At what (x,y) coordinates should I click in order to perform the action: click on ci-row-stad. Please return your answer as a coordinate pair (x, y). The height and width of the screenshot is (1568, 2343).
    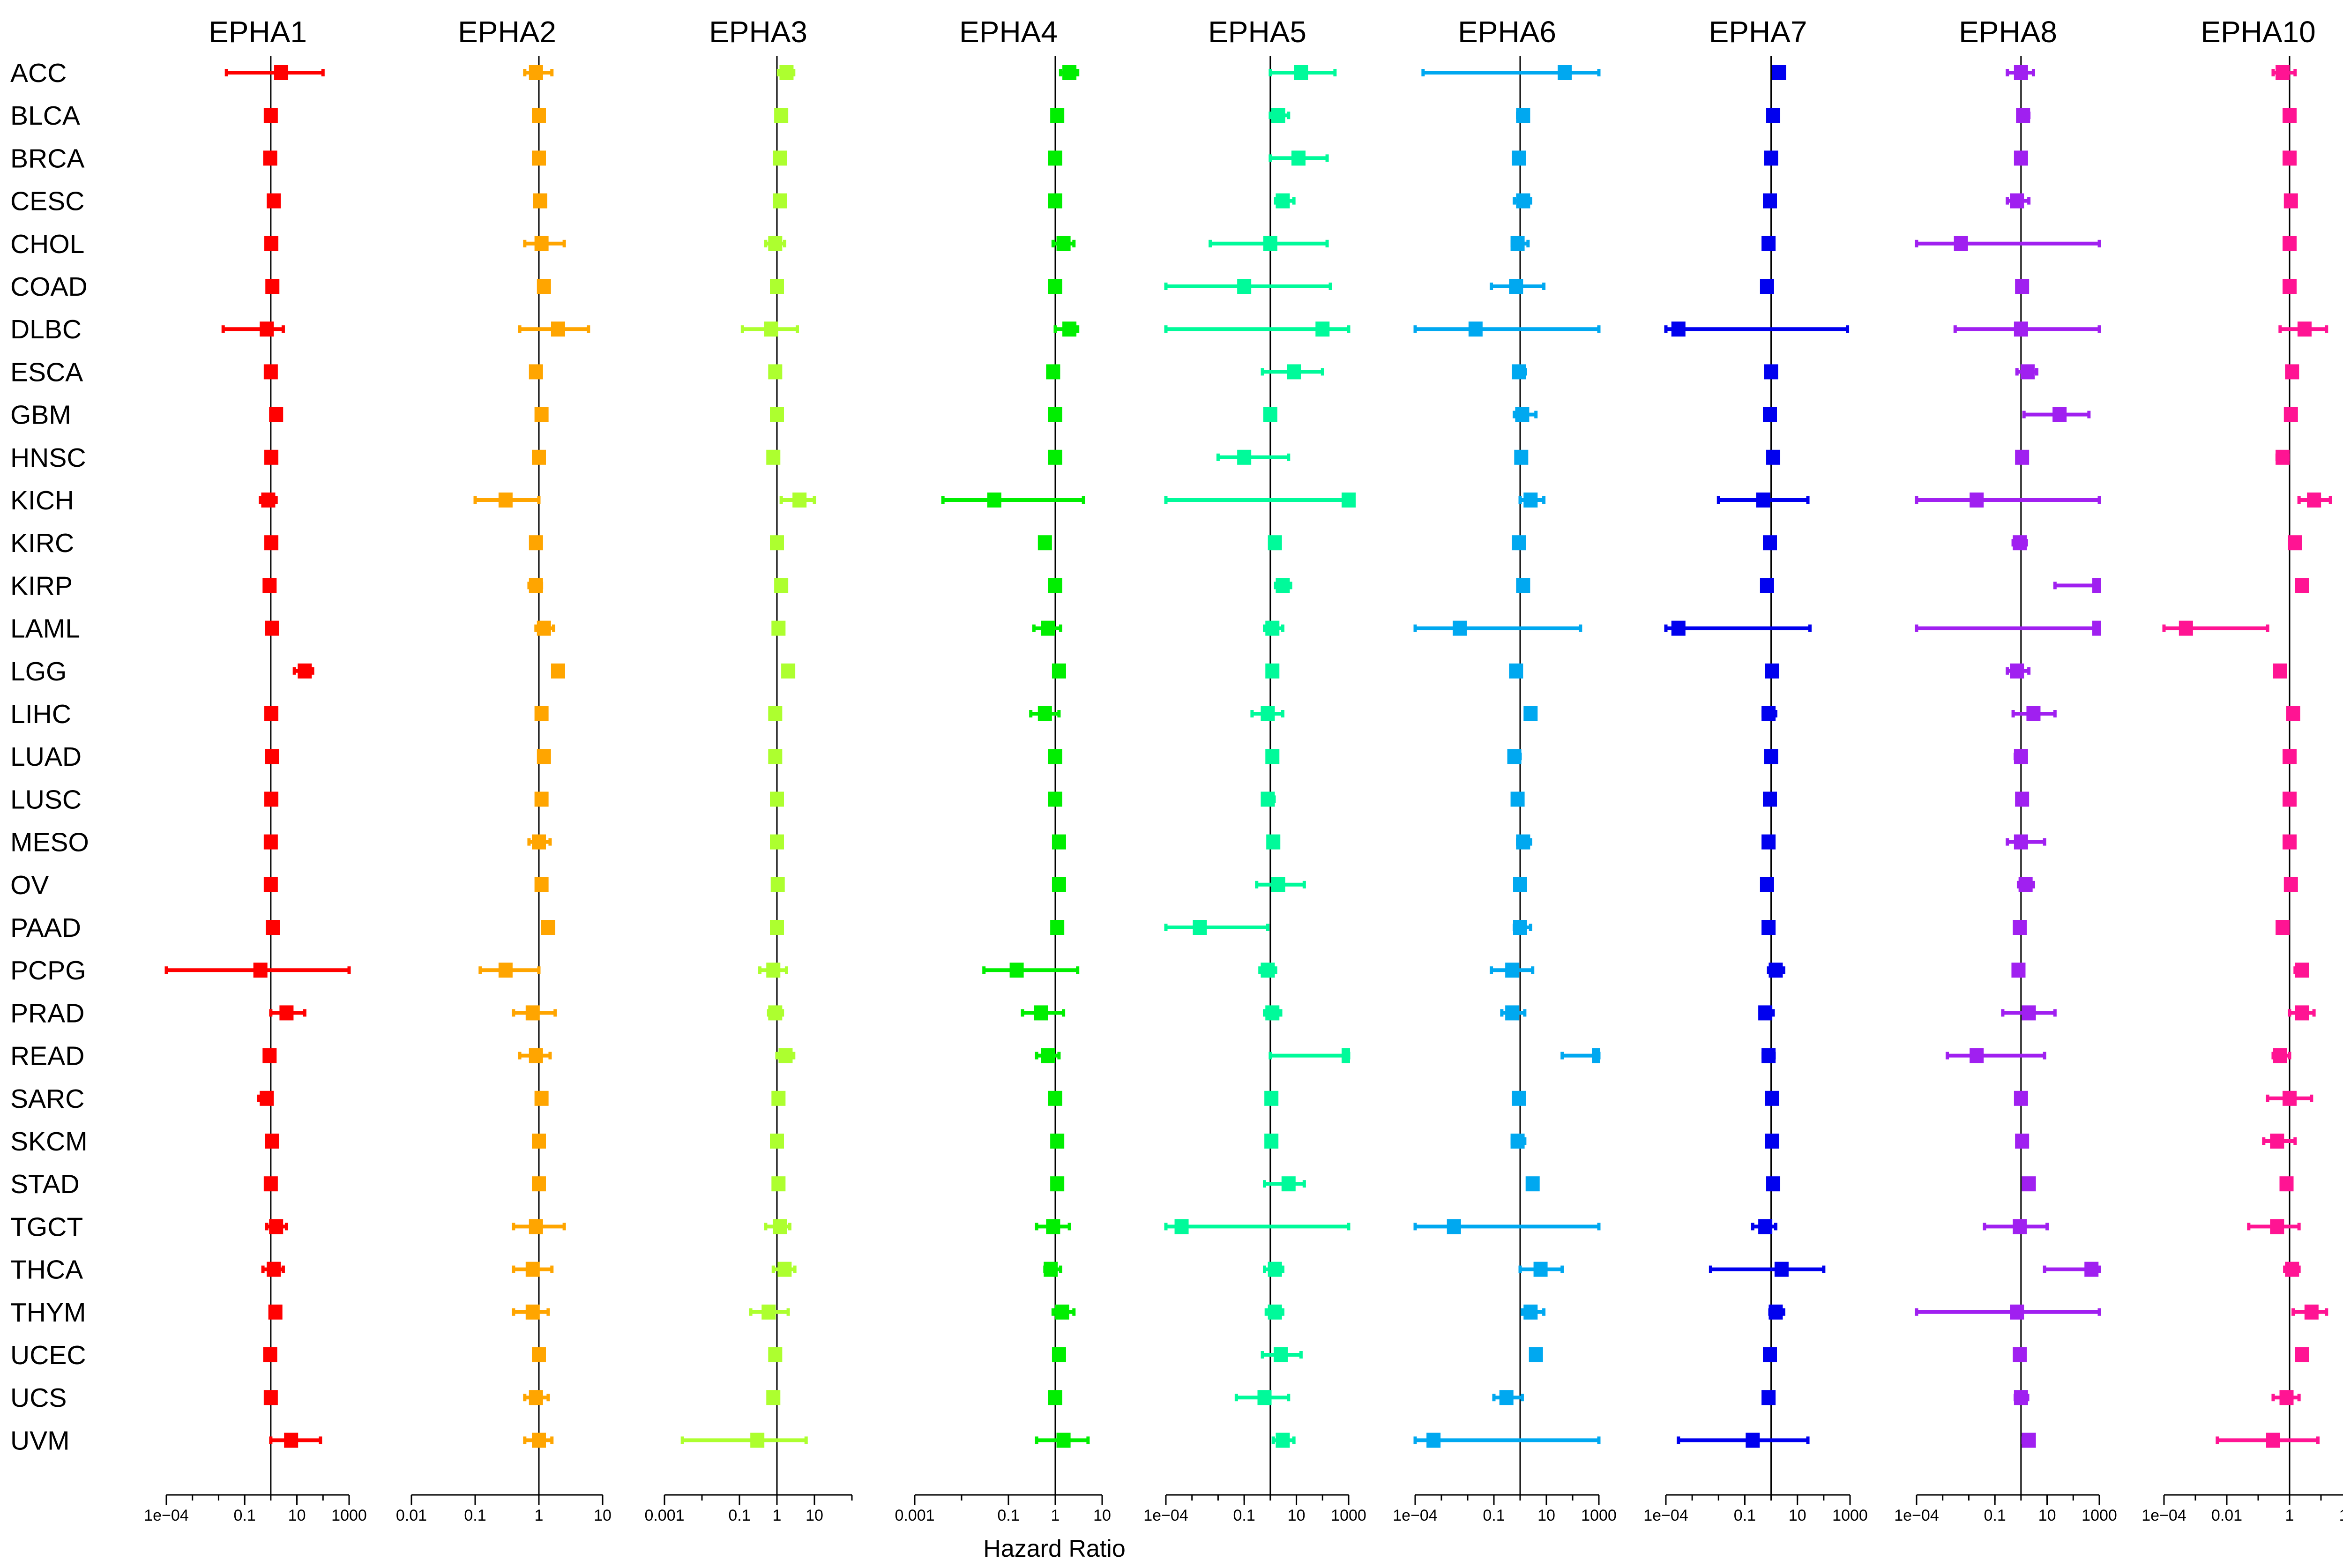
    Looking at the image, I should click on (1284, 1184).